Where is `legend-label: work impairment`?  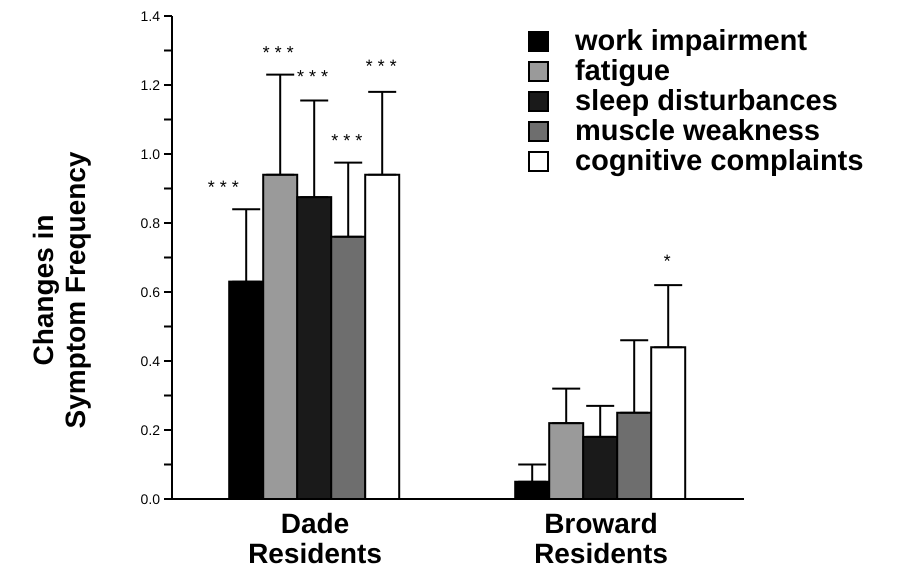
legend-label: work impairment is located at coordinates (691, 41).